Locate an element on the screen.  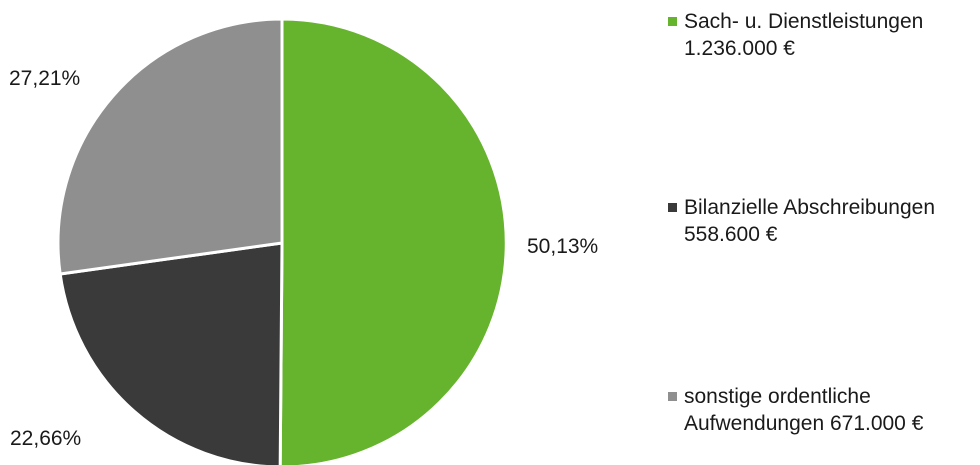
legend-label-2: Bilanzielle Abschreibungen is located at coordinates (810, 207).